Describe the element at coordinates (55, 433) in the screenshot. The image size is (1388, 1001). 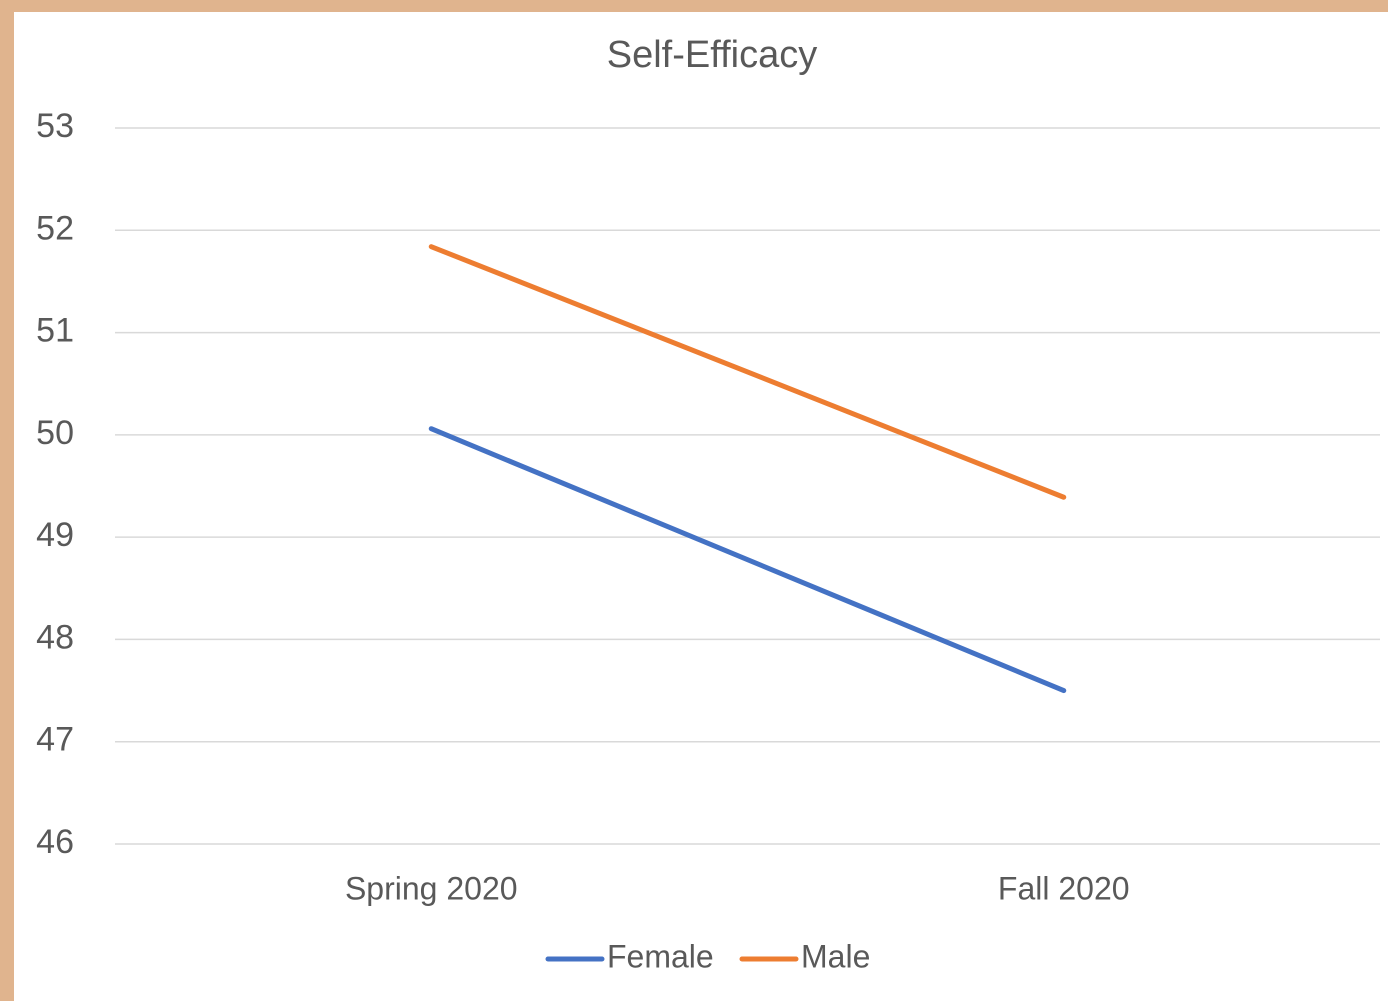
I see `y-tick-label: 50` at that location.